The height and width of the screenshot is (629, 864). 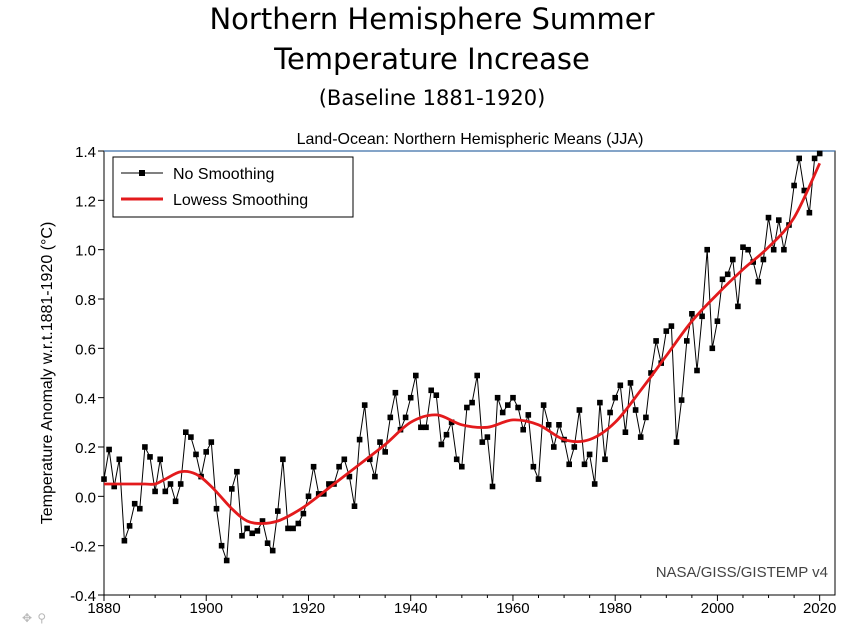 What do you see at coordinates (28, 618) in the screenshot?
I see `move-icon: ✥` at bounding box center [28, 618].